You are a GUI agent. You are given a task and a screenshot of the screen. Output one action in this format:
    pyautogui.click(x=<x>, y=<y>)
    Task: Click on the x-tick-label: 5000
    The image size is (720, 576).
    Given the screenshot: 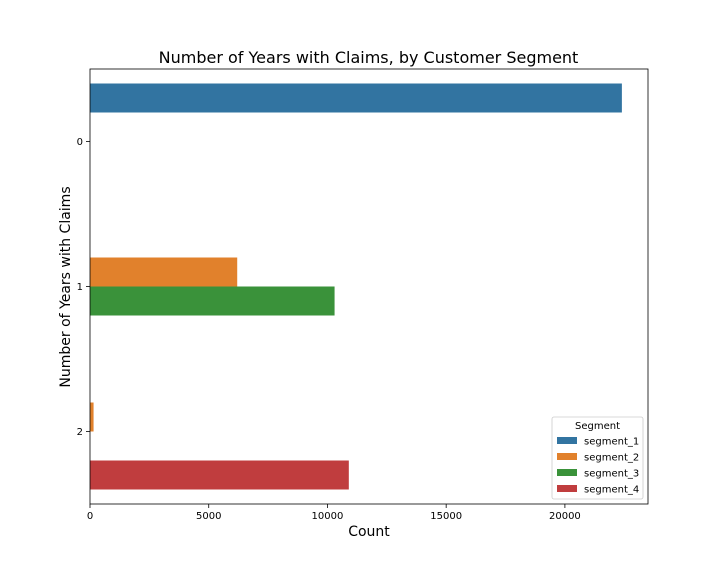 What is the action you would take?
    pyautogui.click(x=208, y=516)
    